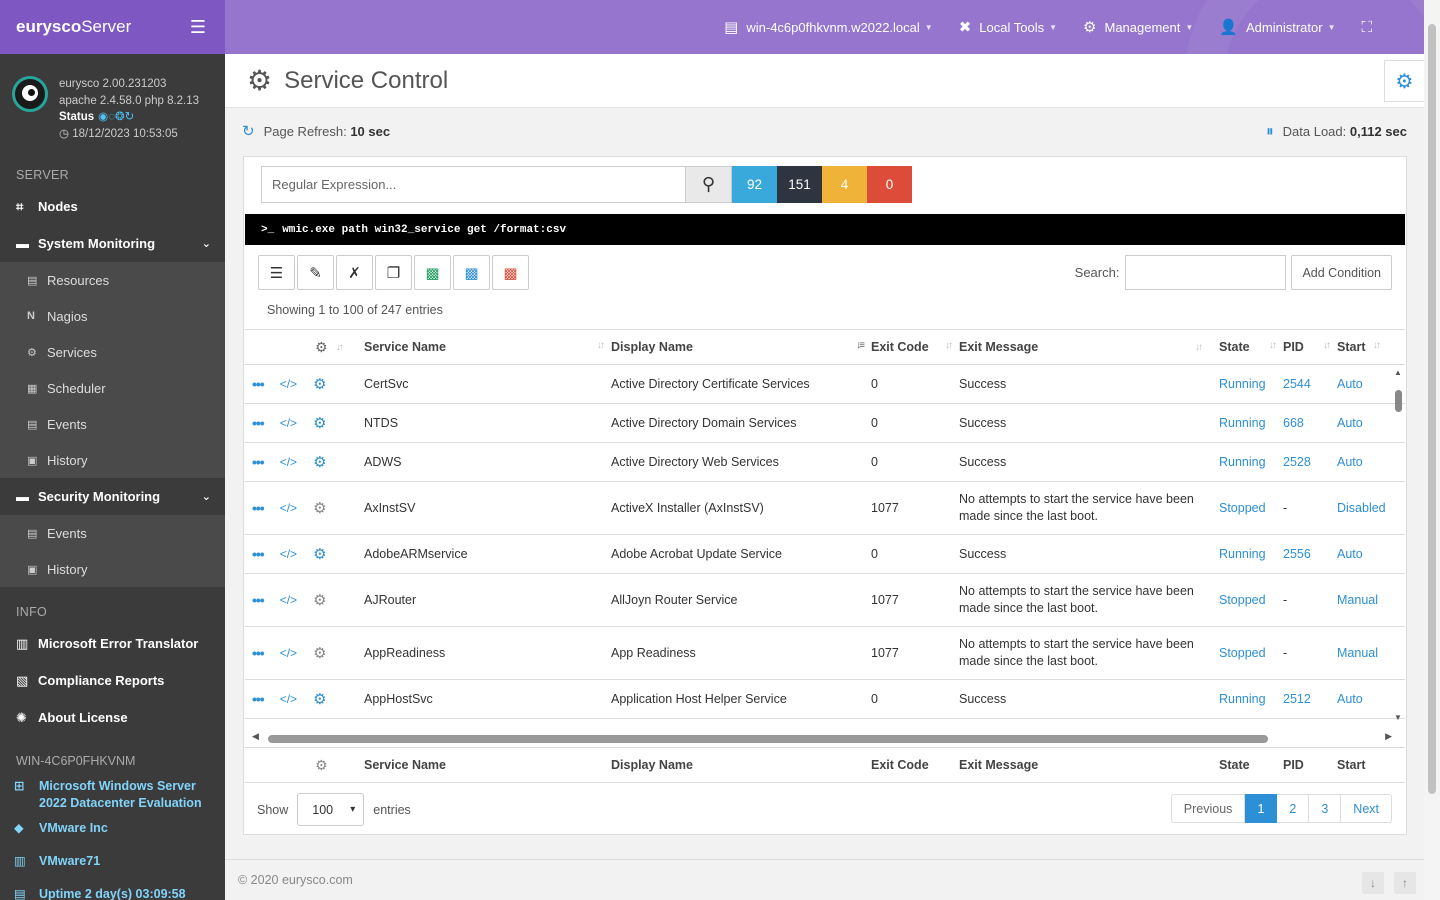  I want to click on sidebar-item-license: ✺ About License, so click(112, 717).